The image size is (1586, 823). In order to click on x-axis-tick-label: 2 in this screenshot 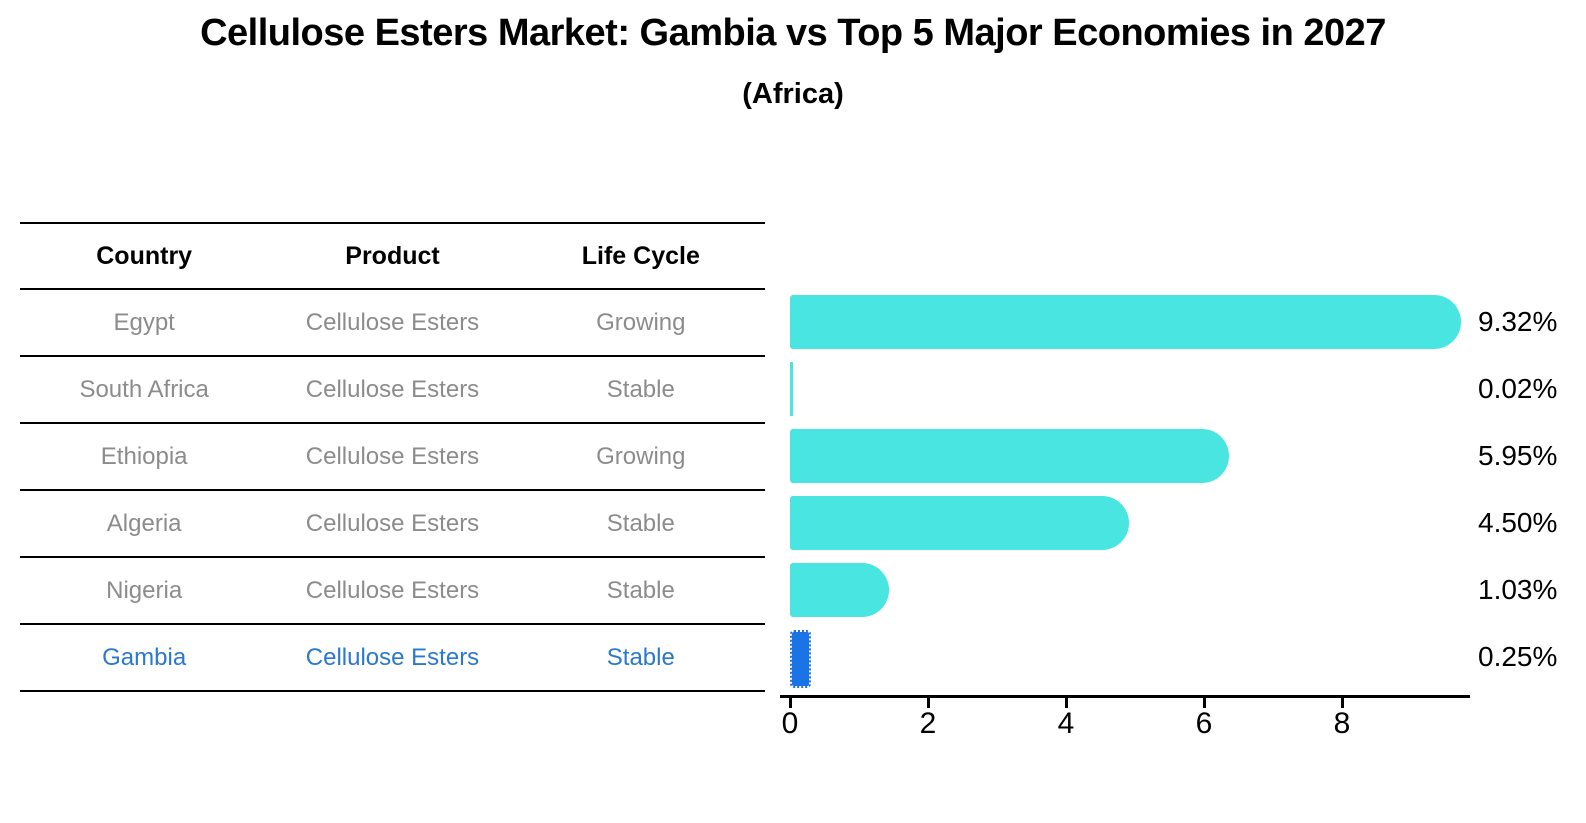, I will do `click(928, 723)`.